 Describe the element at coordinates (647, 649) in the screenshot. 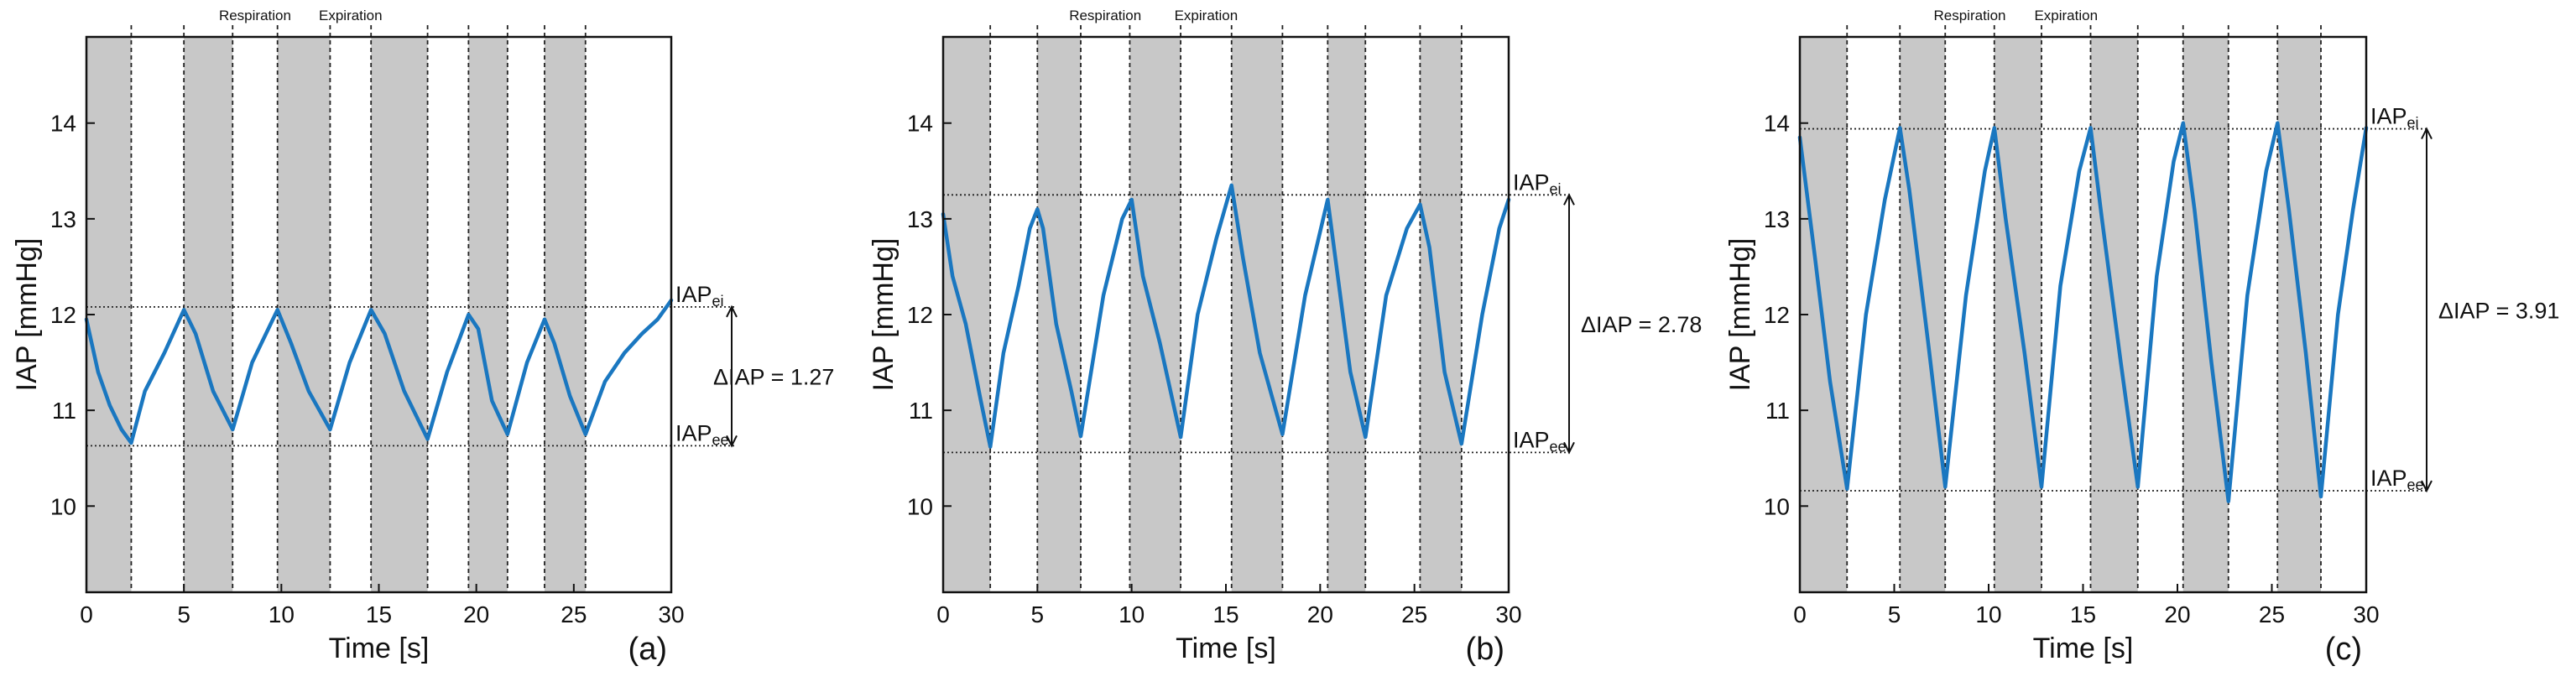

I see `panel-label: (a)` at that location.